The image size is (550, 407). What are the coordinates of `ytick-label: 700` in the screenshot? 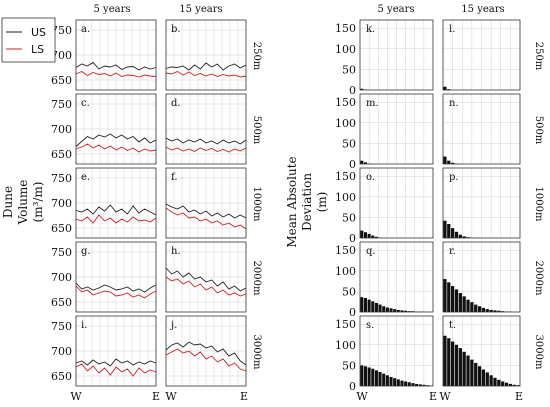 It's located at (61, 203).